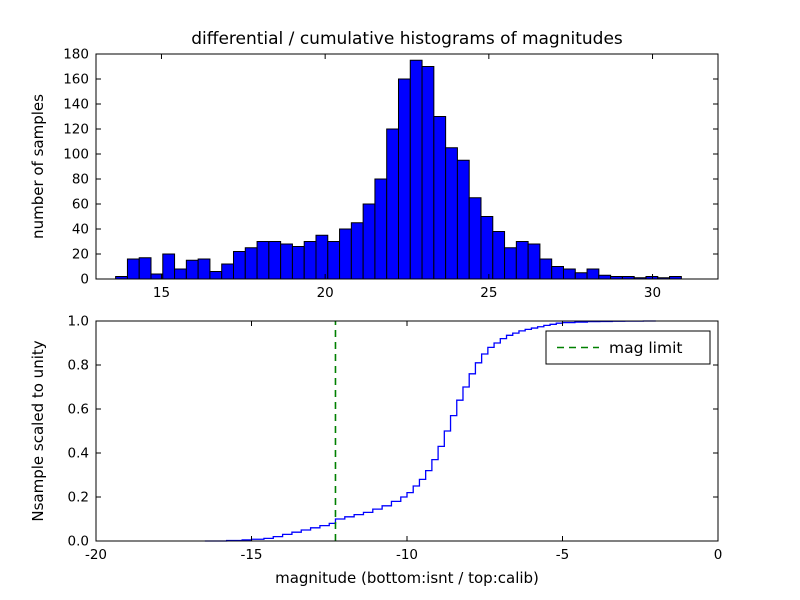 The width and height of the screenshot is (800, 600). Describe the element at coordinates (76, 130) in the screenshot. I see `y-tick-label: 120` at that location.